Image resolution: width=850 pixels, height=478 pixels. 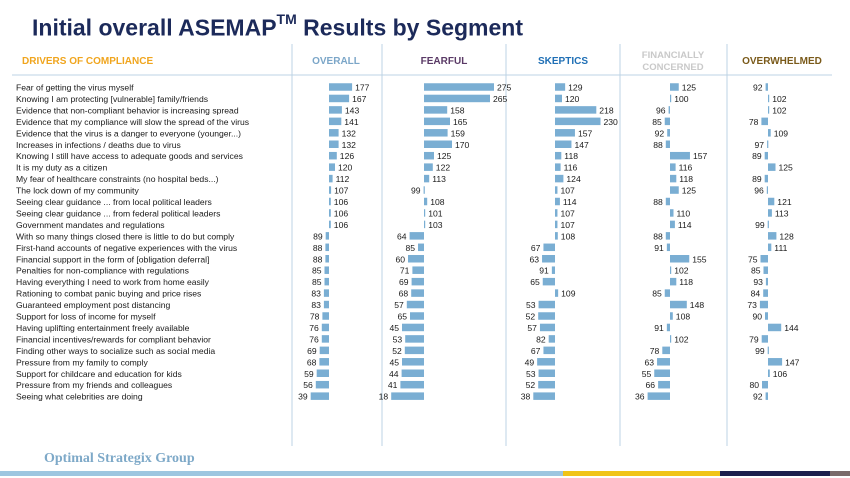 I want to click on value-label-financially-concerned: 110, so click(x=684, y=213).